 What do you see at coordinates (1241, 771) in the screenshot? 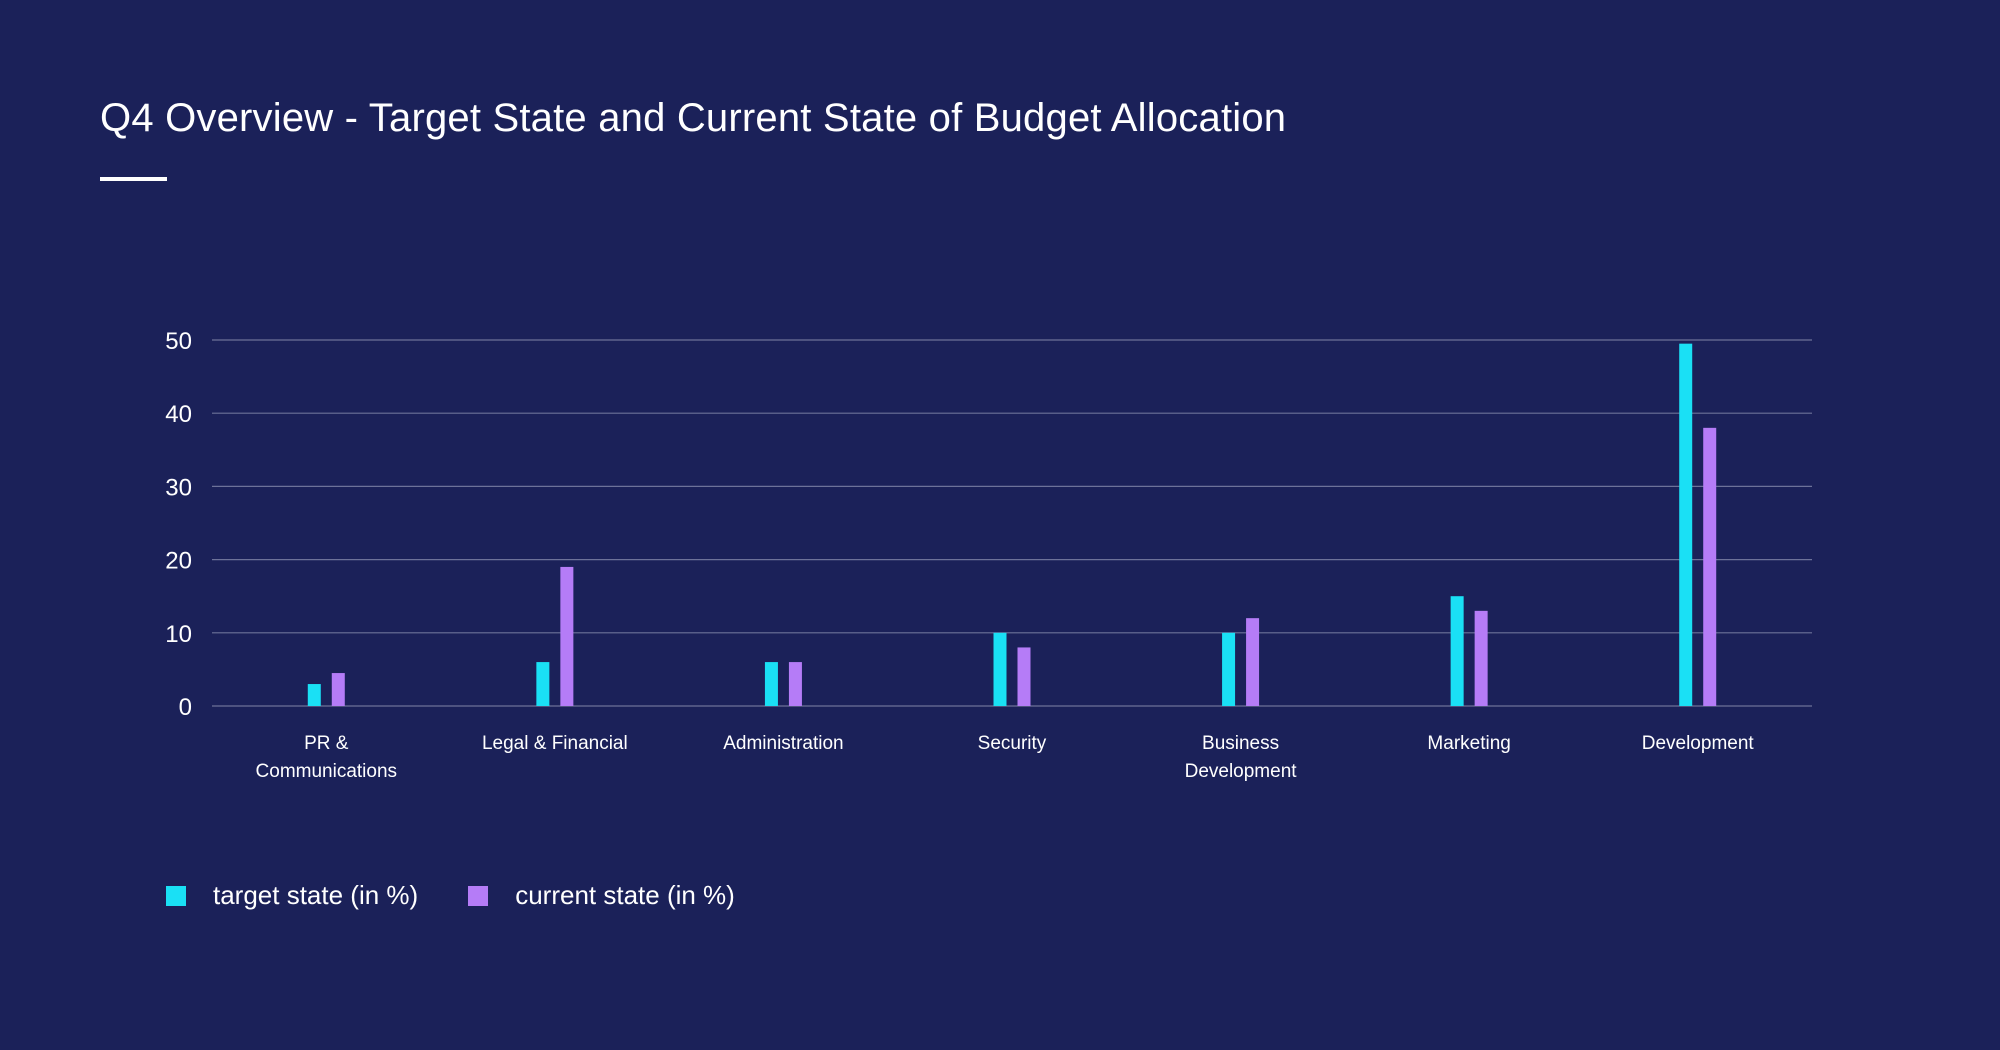
I see `x-tick-label-4-1: Development` at bounding box center [1241, 771].